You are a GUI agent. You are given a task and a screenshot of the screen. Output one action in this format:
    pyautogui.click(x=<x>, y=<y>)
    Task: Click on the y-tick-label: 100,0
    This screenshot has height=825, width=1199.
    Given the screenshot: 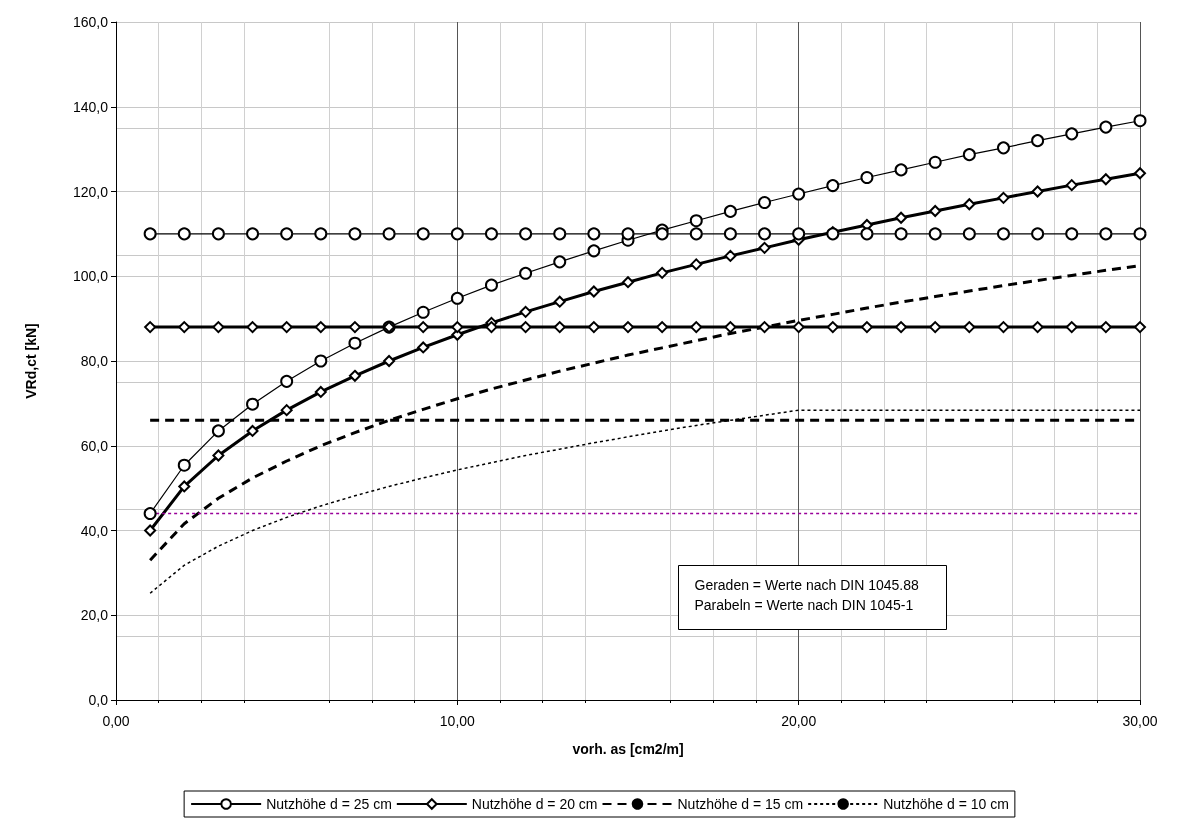 What is the action you would take?
    pyautogui.click(x=90, y=276)
    